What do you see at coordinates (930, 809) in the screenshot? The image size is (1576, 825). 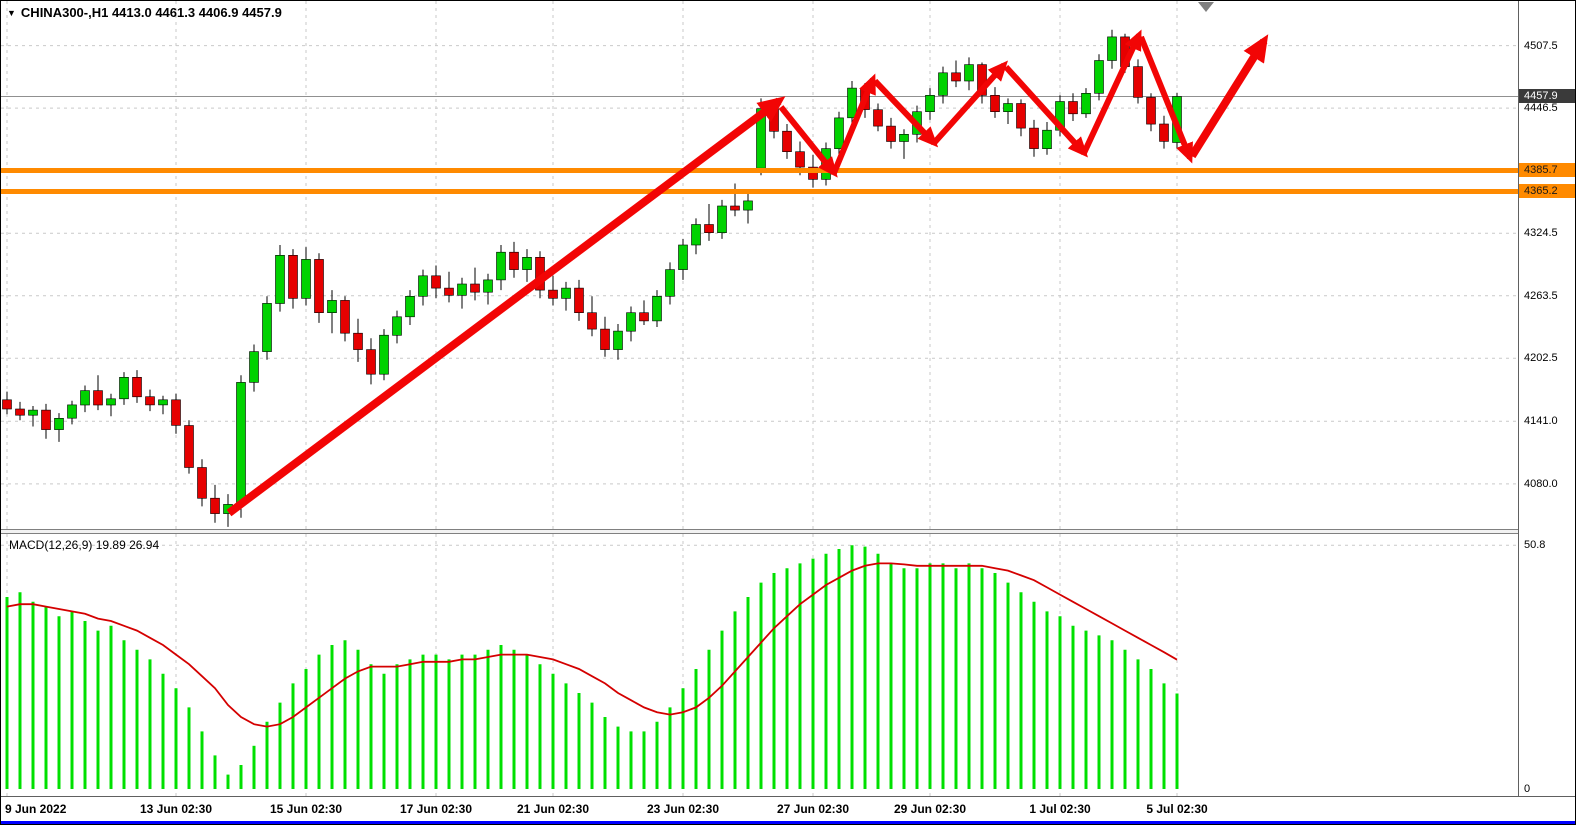 I see `time-axis-label: 29 Jun 02:30` at bounding box center [930, 809].